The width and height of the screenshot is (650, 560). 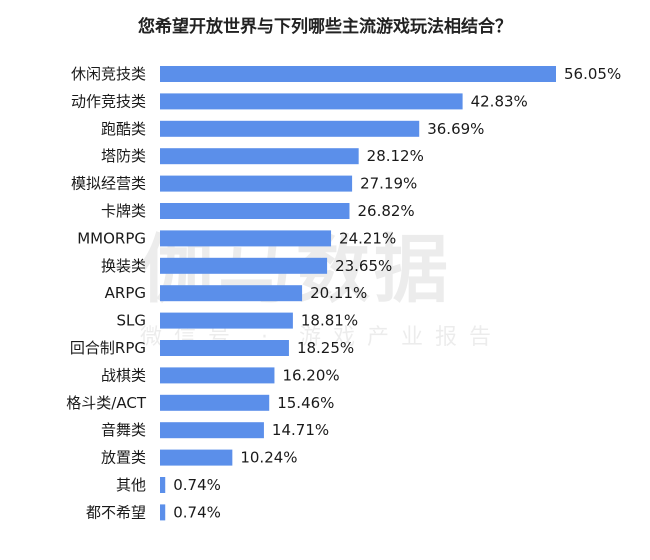 What do you see at coordinates (123, 266) in the screenshot?
I see `category-label: 换装类` at bounding box center [123, 266].